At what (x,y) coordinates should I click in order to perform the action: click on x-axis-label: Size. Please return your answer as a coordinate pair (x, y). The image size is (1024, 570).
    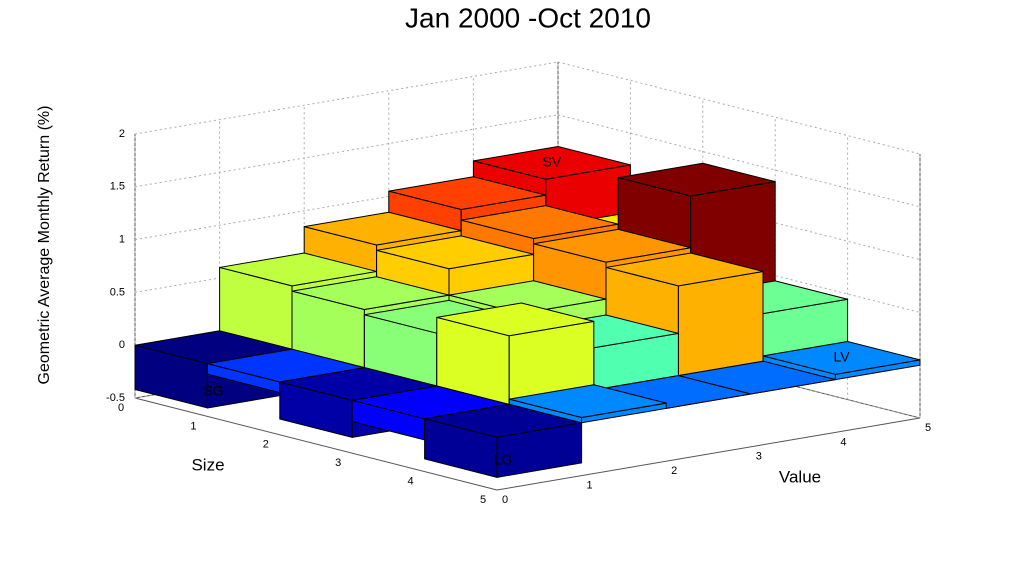
    Looking at the image, I should click on (207, 464).